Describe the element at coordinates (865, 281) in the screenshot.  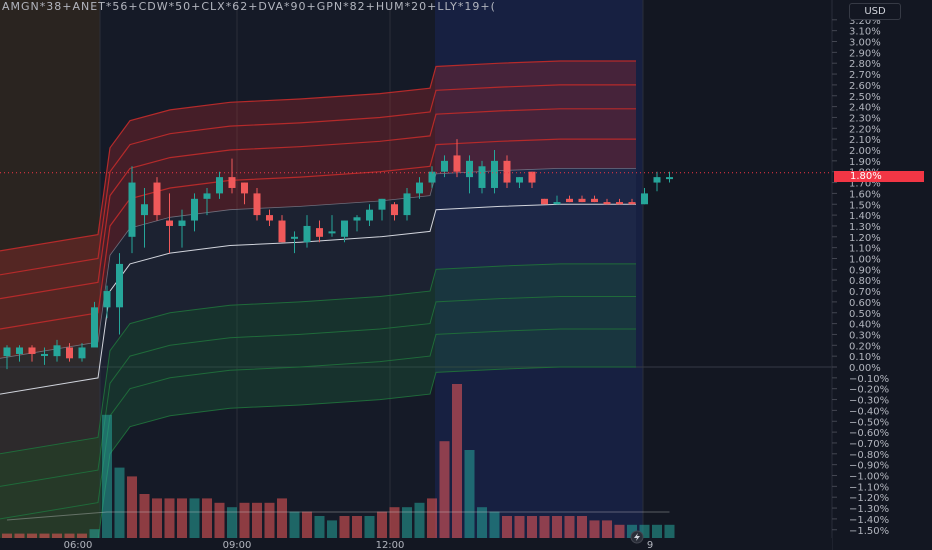
I see `price-tick-label: 0.80%` at that location.